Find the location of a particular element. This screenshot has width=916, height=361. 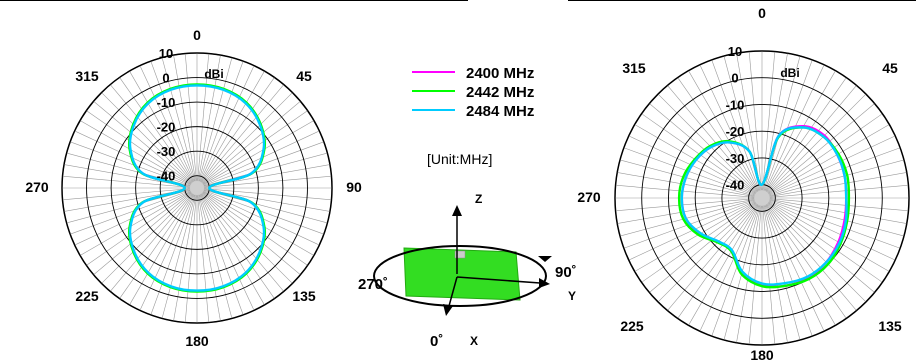

left-ring is located at coordinates (197, 188).